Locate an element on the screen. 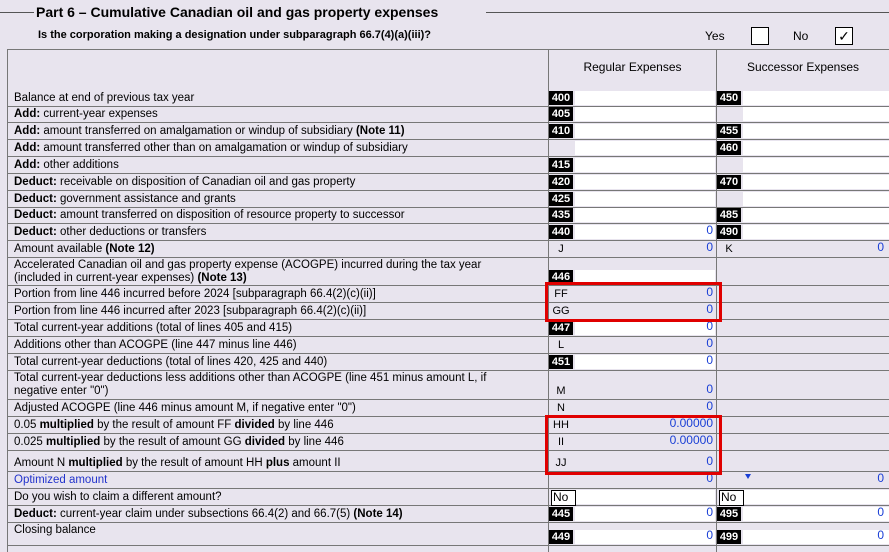  line-number-485: 485 is located at coordinates (729, 215).